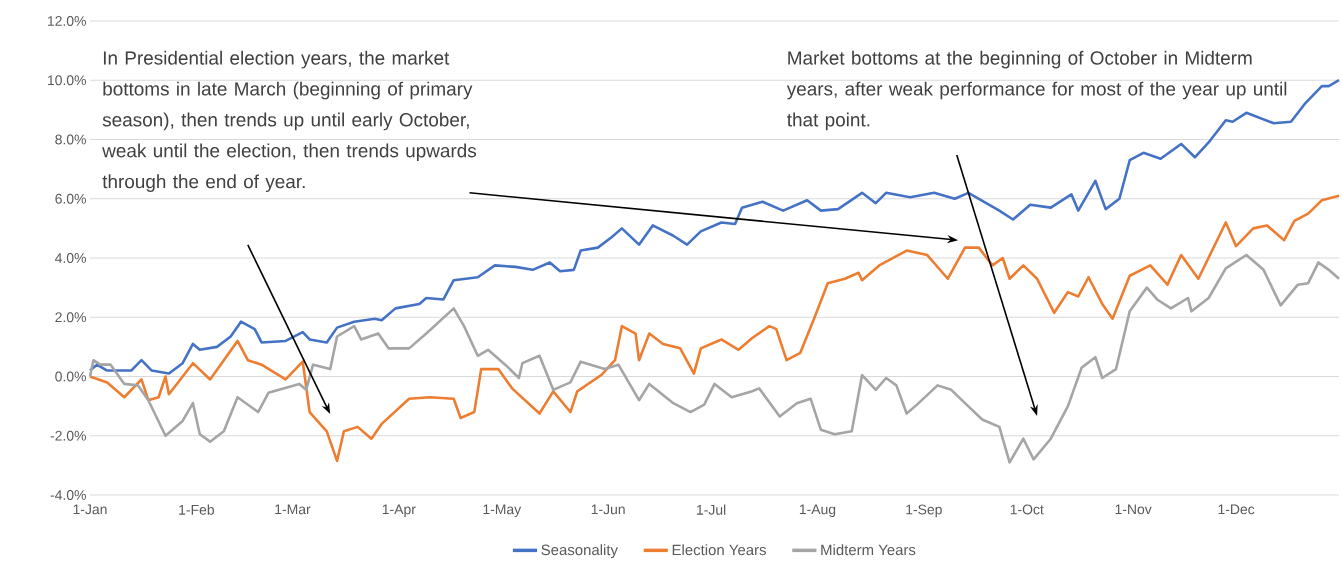 The image size is (1342, 587). Describe the element at coordinates (1036, 90) in the screenshot. I see `annotation: Market bottoms at the beginning of October in Midterm years, after weak performance for most of the year up until that point.` at that location.